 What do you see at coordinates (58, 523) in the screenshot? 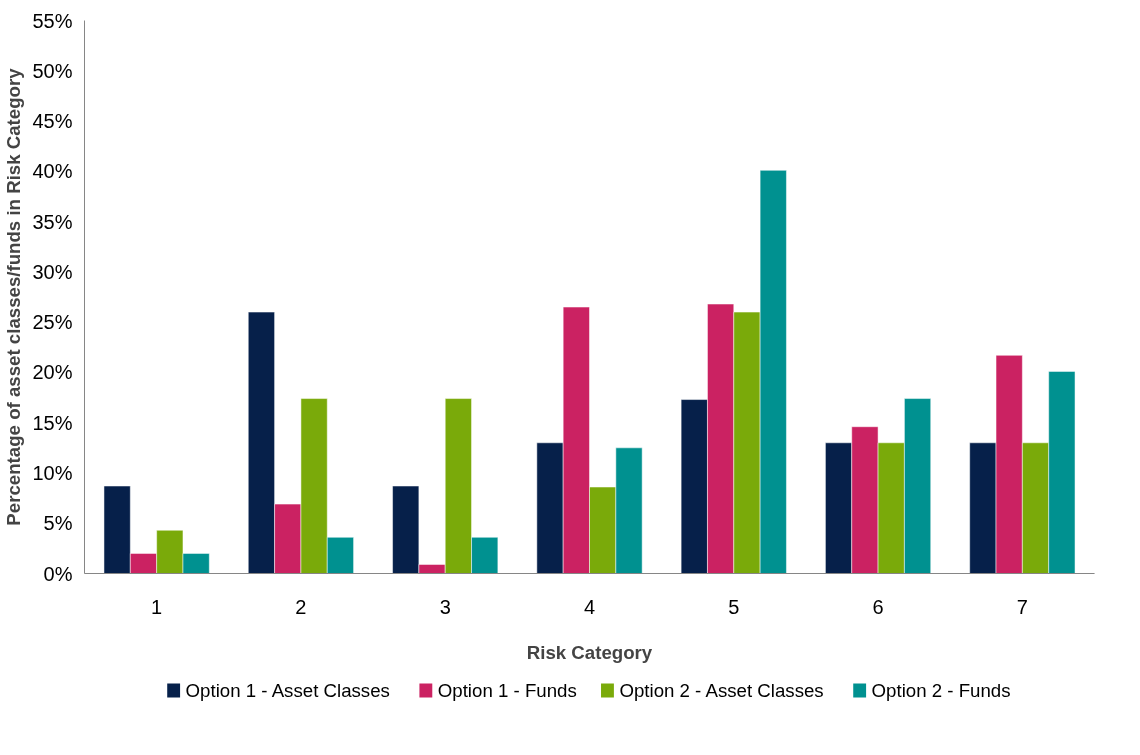
I see `y-tick-label: 5%` at bounding box center [58, 523].